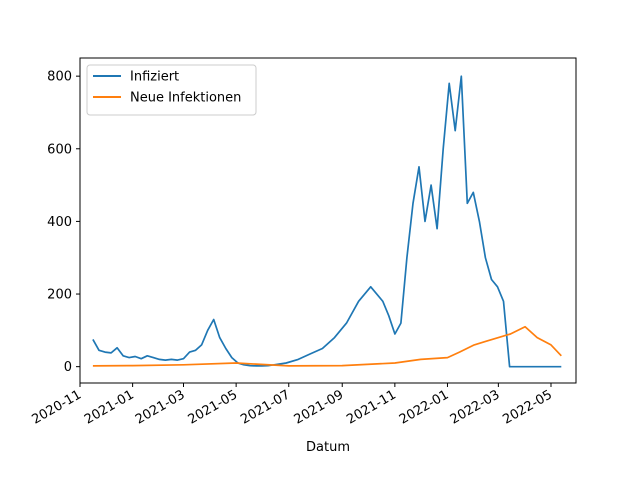 The image size is (640, 480). What do you see at coordinates (68, 367) in the screenshot?
I see `y-tick-label: 0` at bounding box center [68, 367].